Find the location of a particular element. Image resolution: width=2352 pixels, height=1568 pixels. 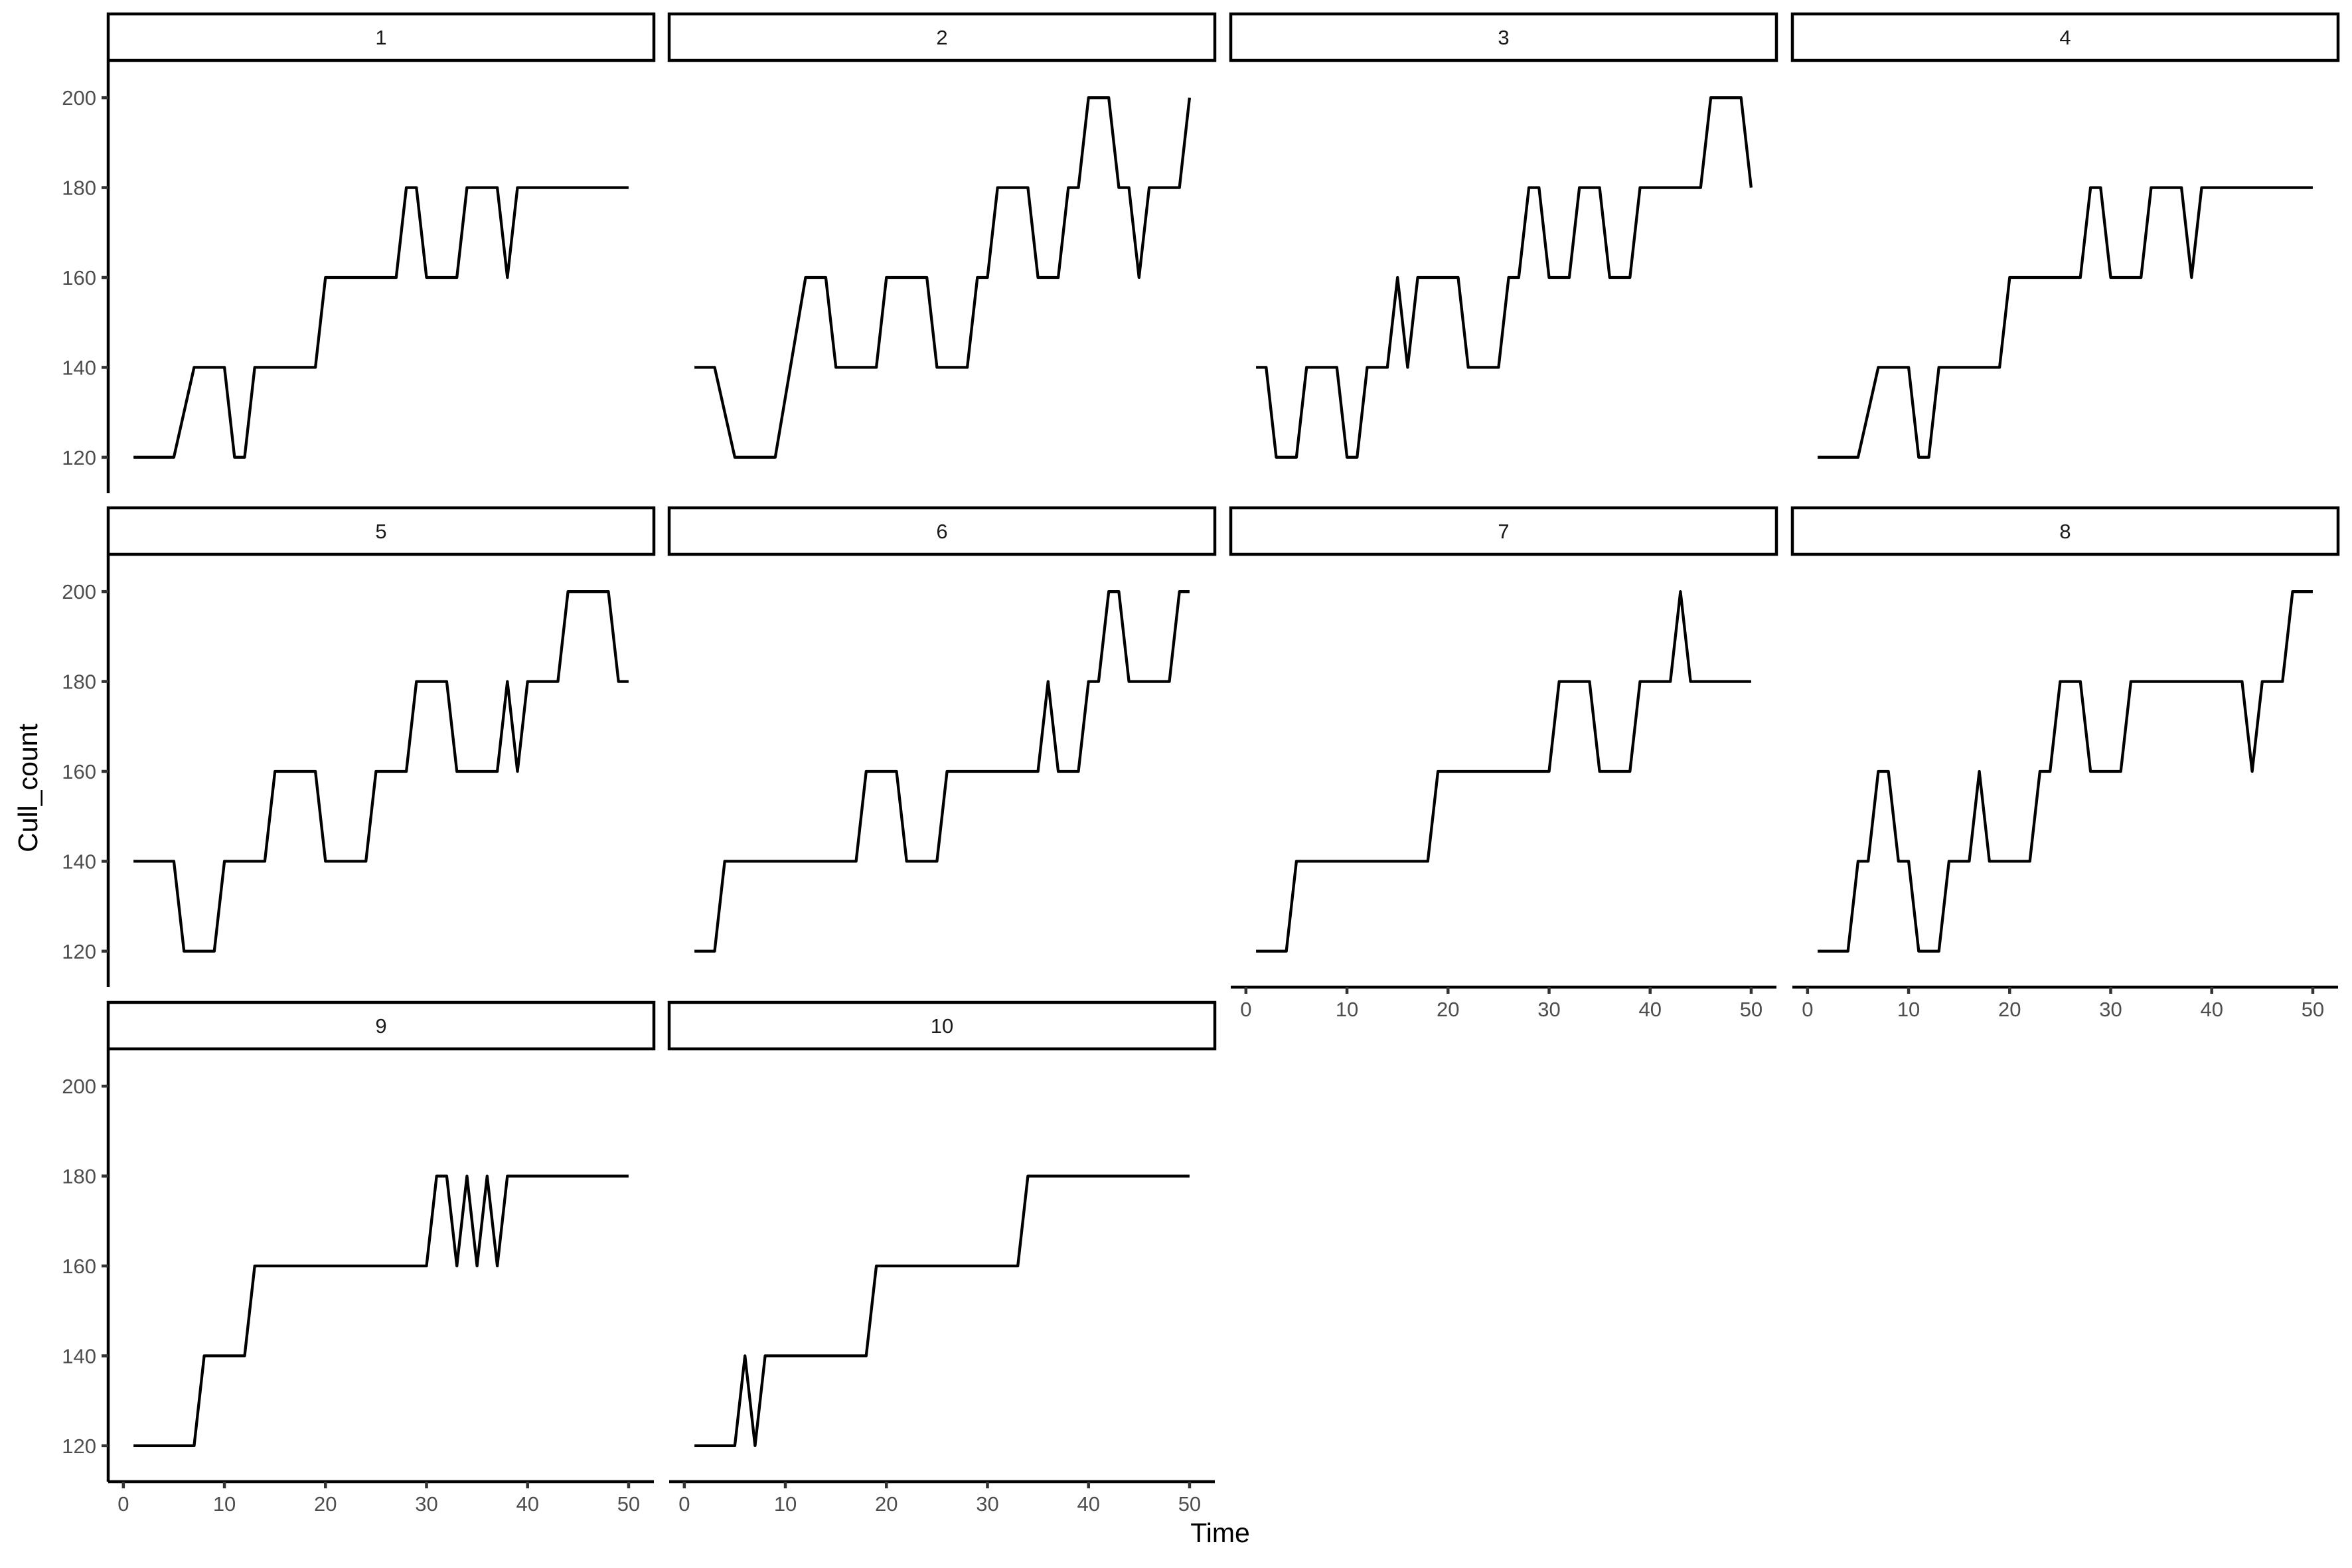

facet-panel-1: 1 120 140 160 180 200 is located at coordinates (359, 253).